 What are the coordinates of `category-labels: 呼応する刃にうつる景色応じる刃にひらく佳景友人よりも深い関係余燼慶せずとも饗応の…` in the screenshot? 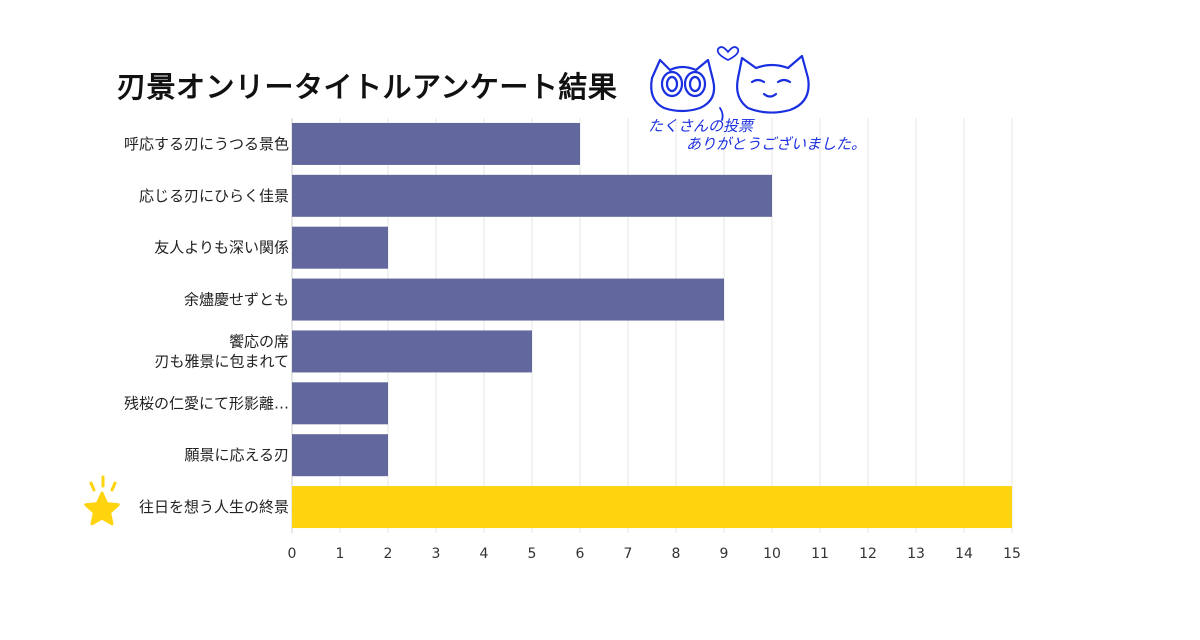 It's located at (206, 325).